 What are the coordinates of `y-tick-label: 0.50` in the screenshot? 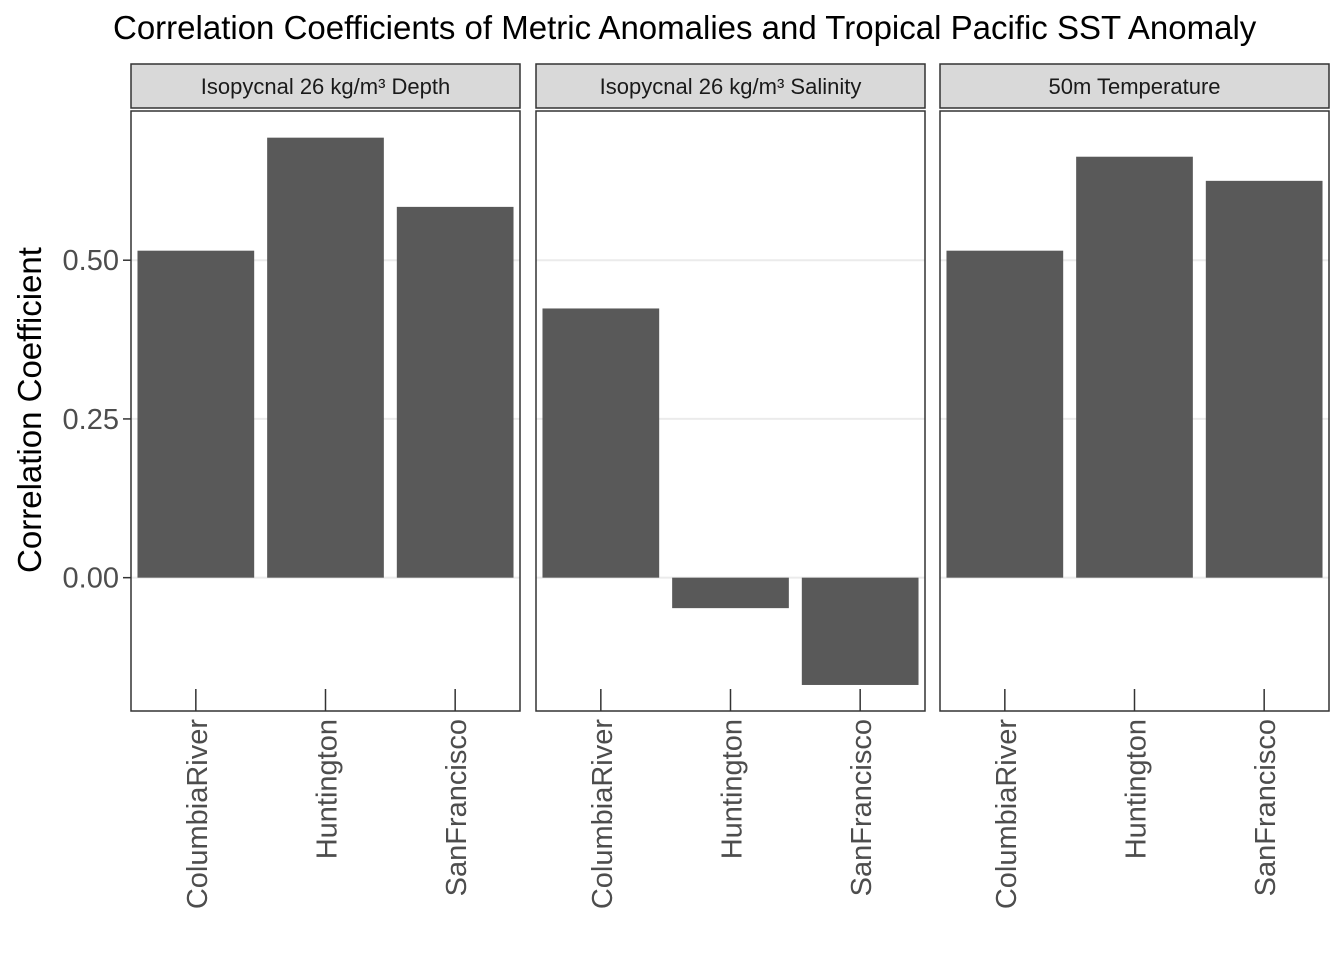 It's located at (91, 261).